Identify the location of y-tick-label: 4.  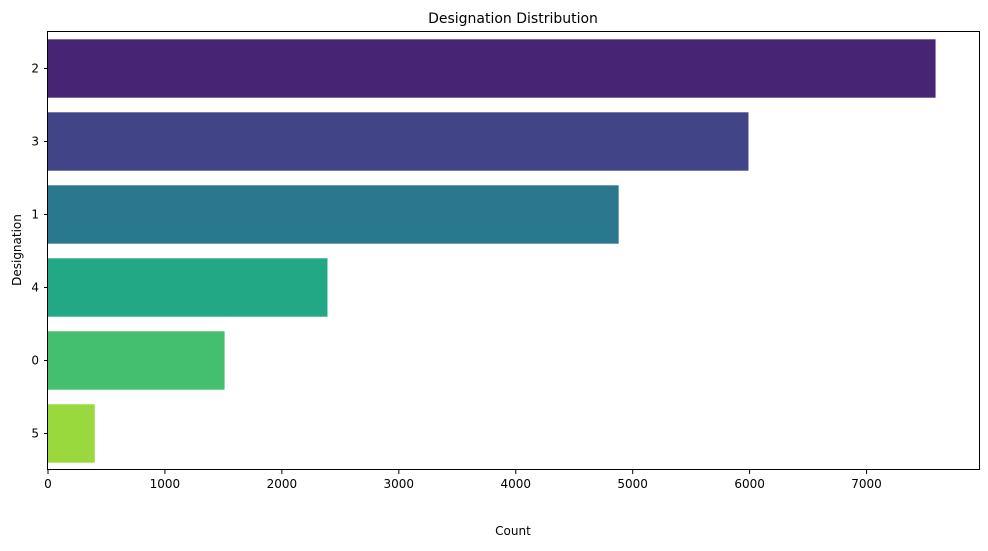
(35, 288).